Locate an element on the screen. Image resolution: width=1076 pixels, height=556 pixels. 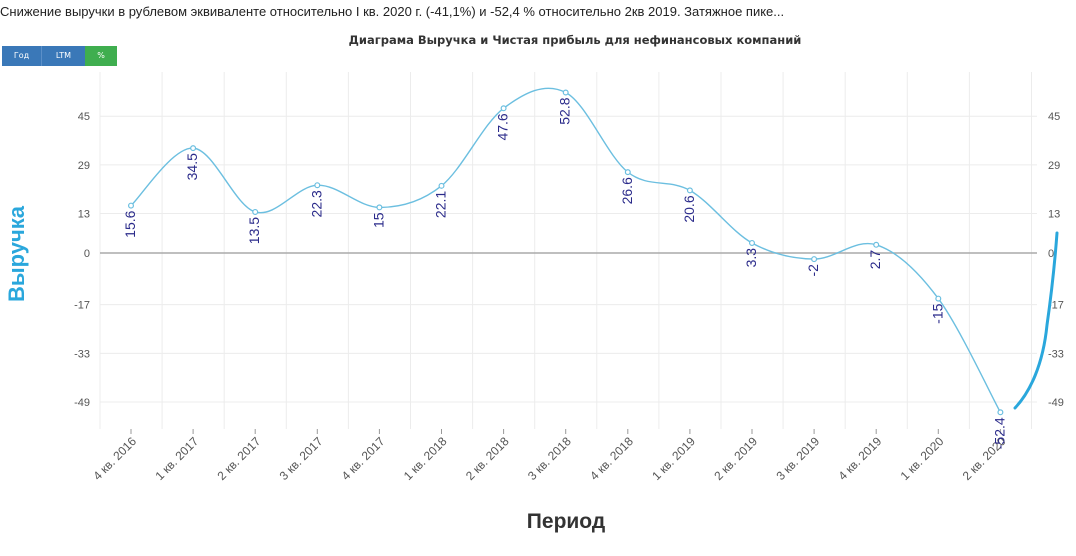
y-tick-label-right: -49 is located at coordinates (1056, 403).